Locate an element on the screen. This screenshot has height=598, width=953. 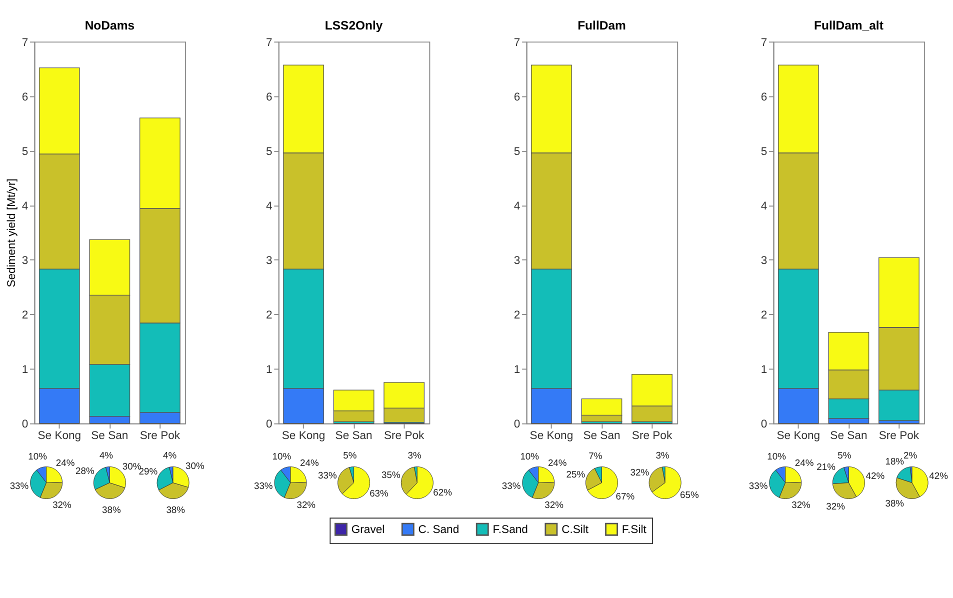
data-label: 25% is located at coordinates (576, 474).